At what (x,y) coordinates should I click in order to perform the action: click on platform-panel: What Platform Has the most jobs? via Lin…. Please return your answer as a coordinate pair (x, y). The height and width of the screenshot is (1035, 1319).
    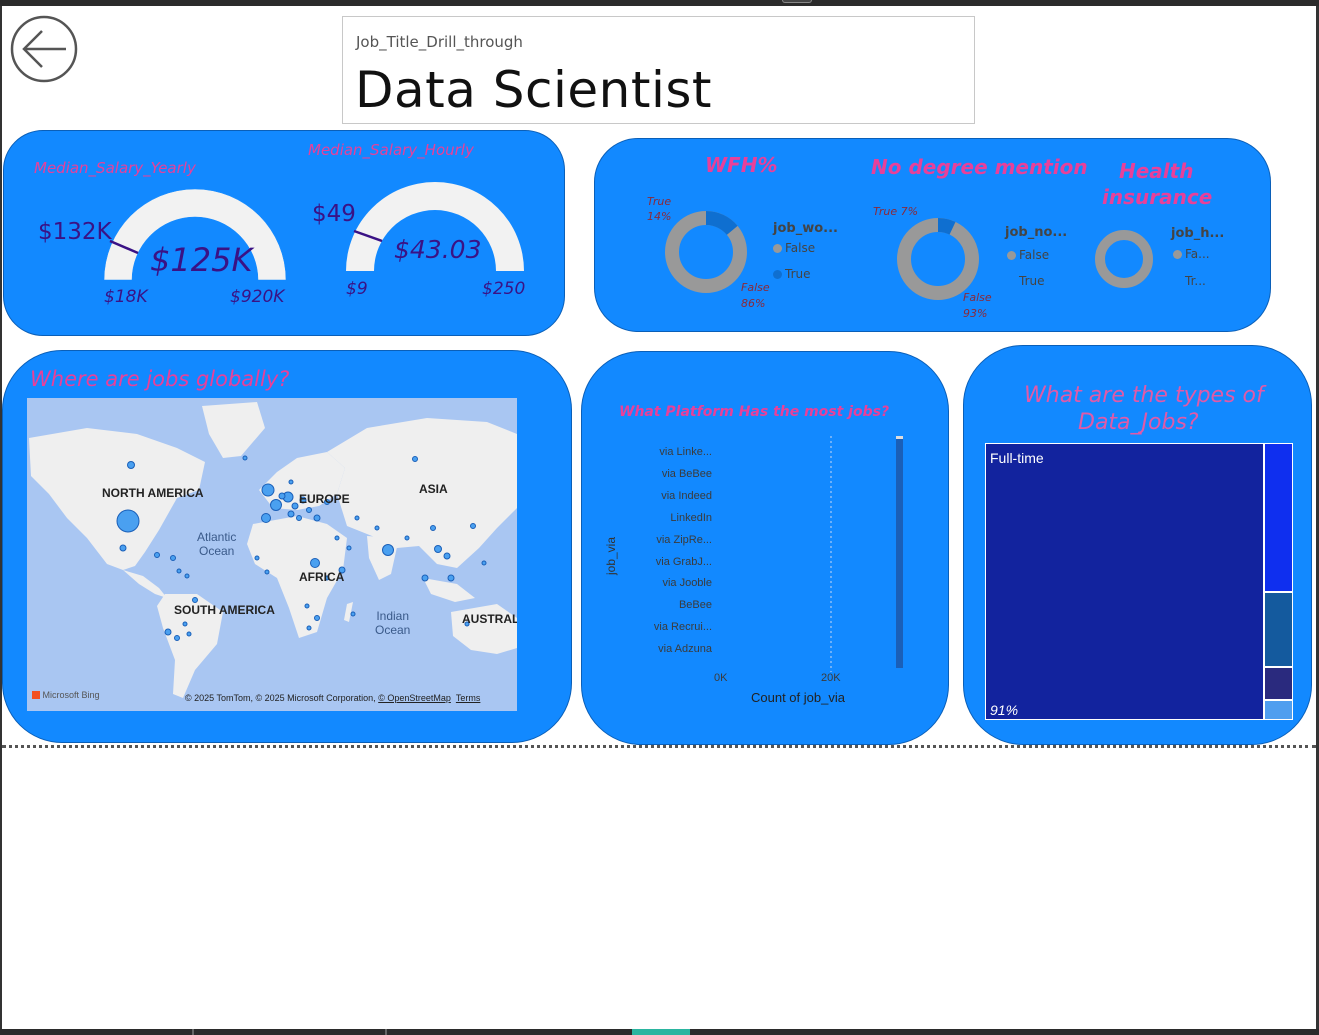
    Looking at the image, I should click on (765, 548).